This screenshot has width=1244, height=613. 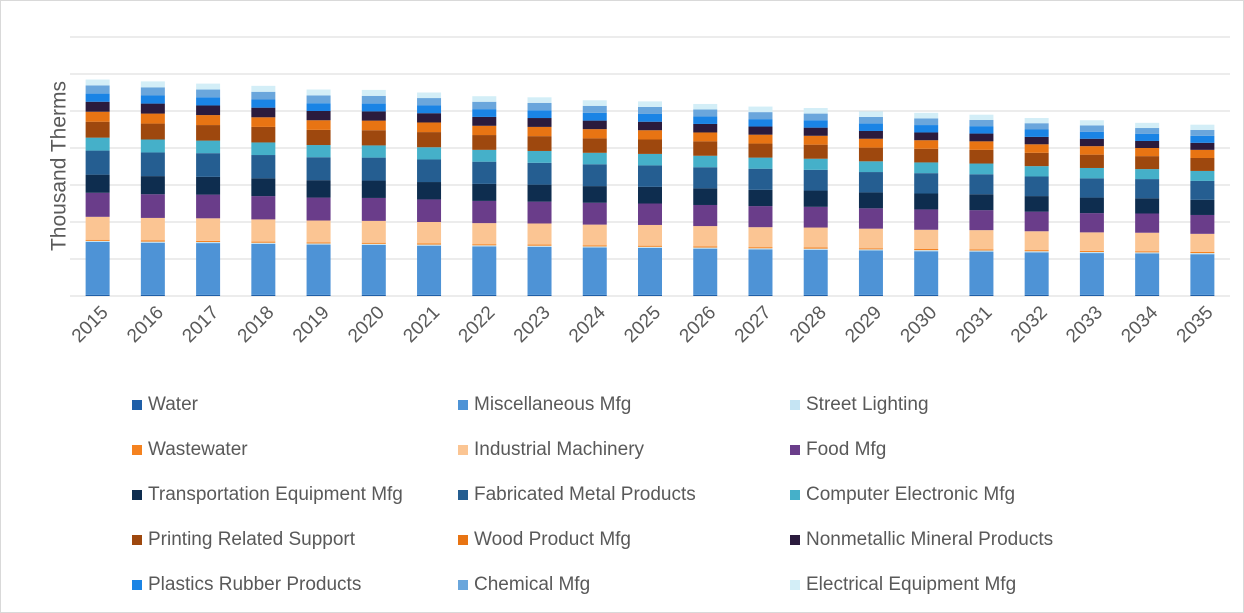 What do you see at coordinates (254, 584) in the screenshot?
I see `legend-label: Plastics Rubber Products` at bounding box center [254, 584].